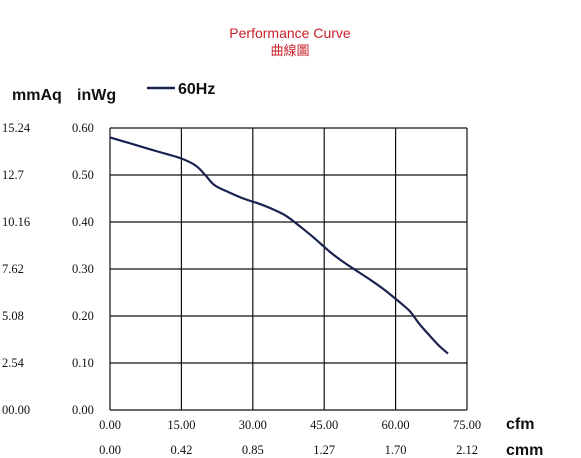 The width and height of the screenshot is (581, 458). Describe the element at coordinates (83, 363) in the screenshot. I see `y-tick-inwg: 0.10` at that location.